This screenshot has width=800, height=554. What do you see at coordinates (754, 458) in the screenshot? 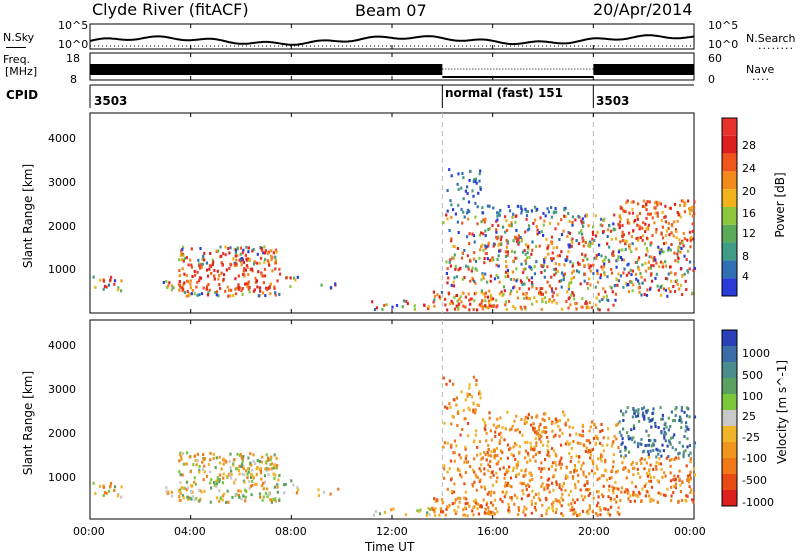
I see `vel-cbar-tick-n100: -100` at bounding box center [754, 458].